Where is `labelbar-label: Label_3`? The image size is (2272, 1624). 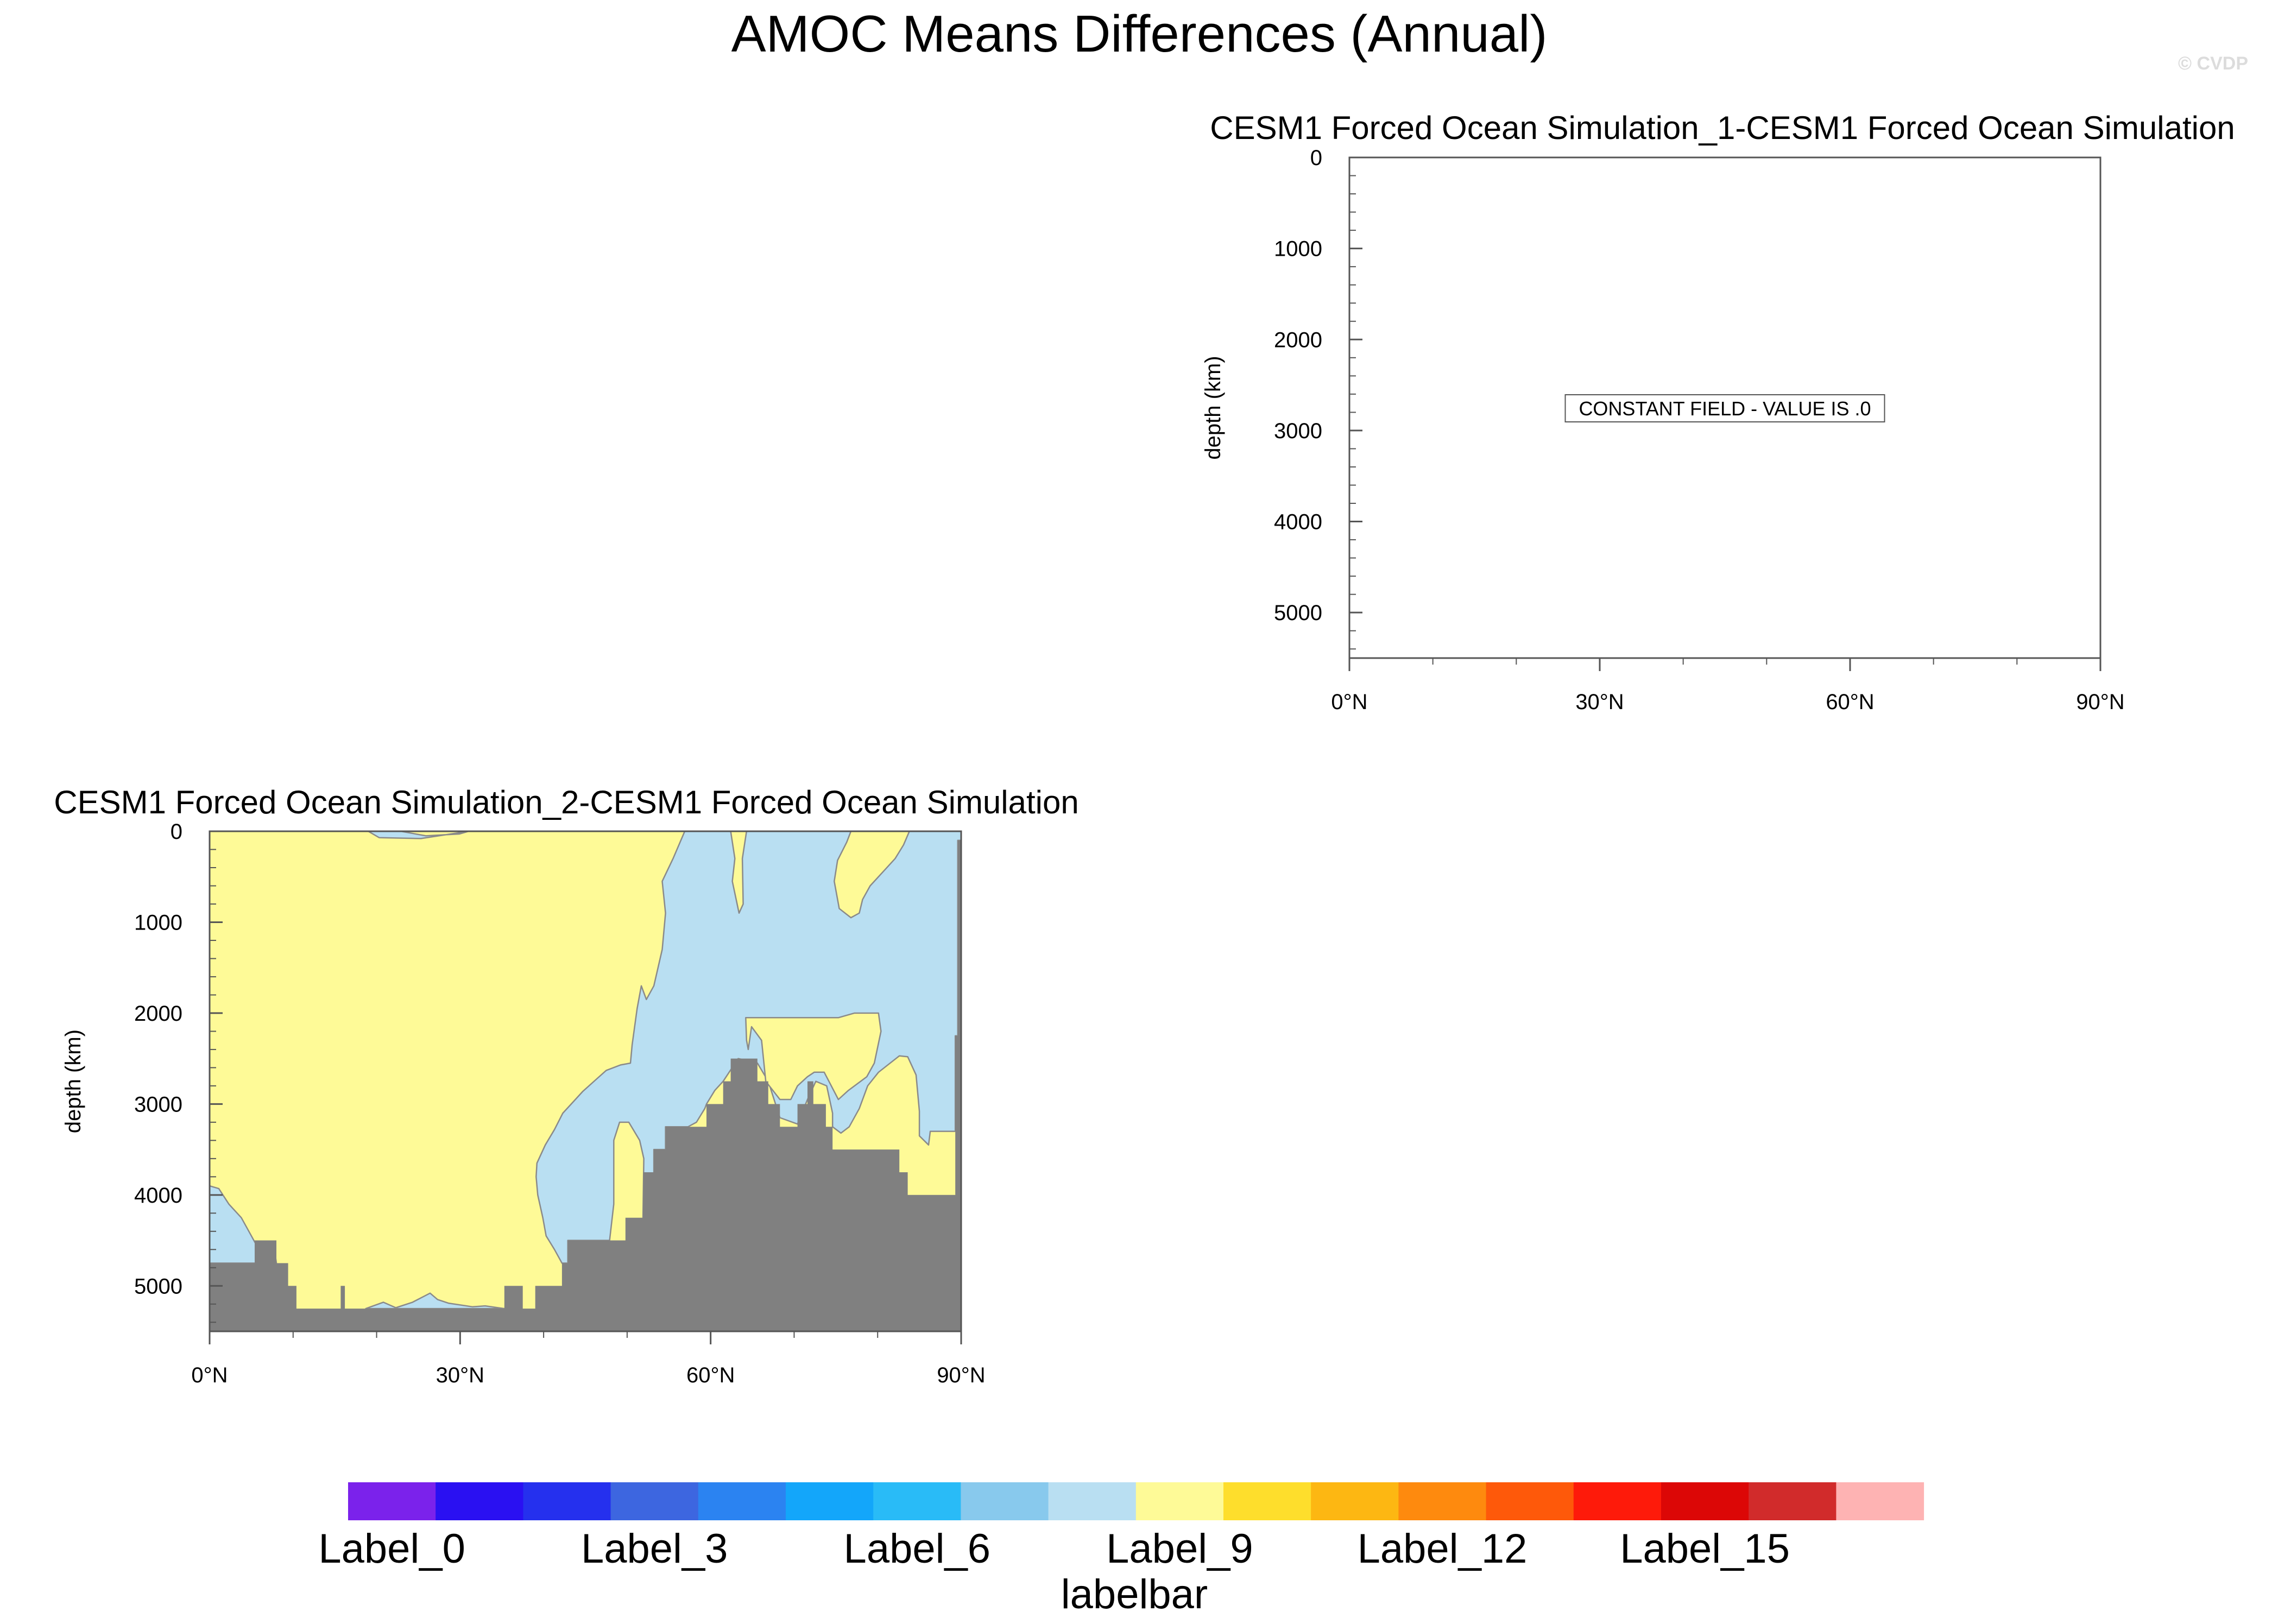 labelbar-label: Label_3 is located at coordinates (654, 1549).